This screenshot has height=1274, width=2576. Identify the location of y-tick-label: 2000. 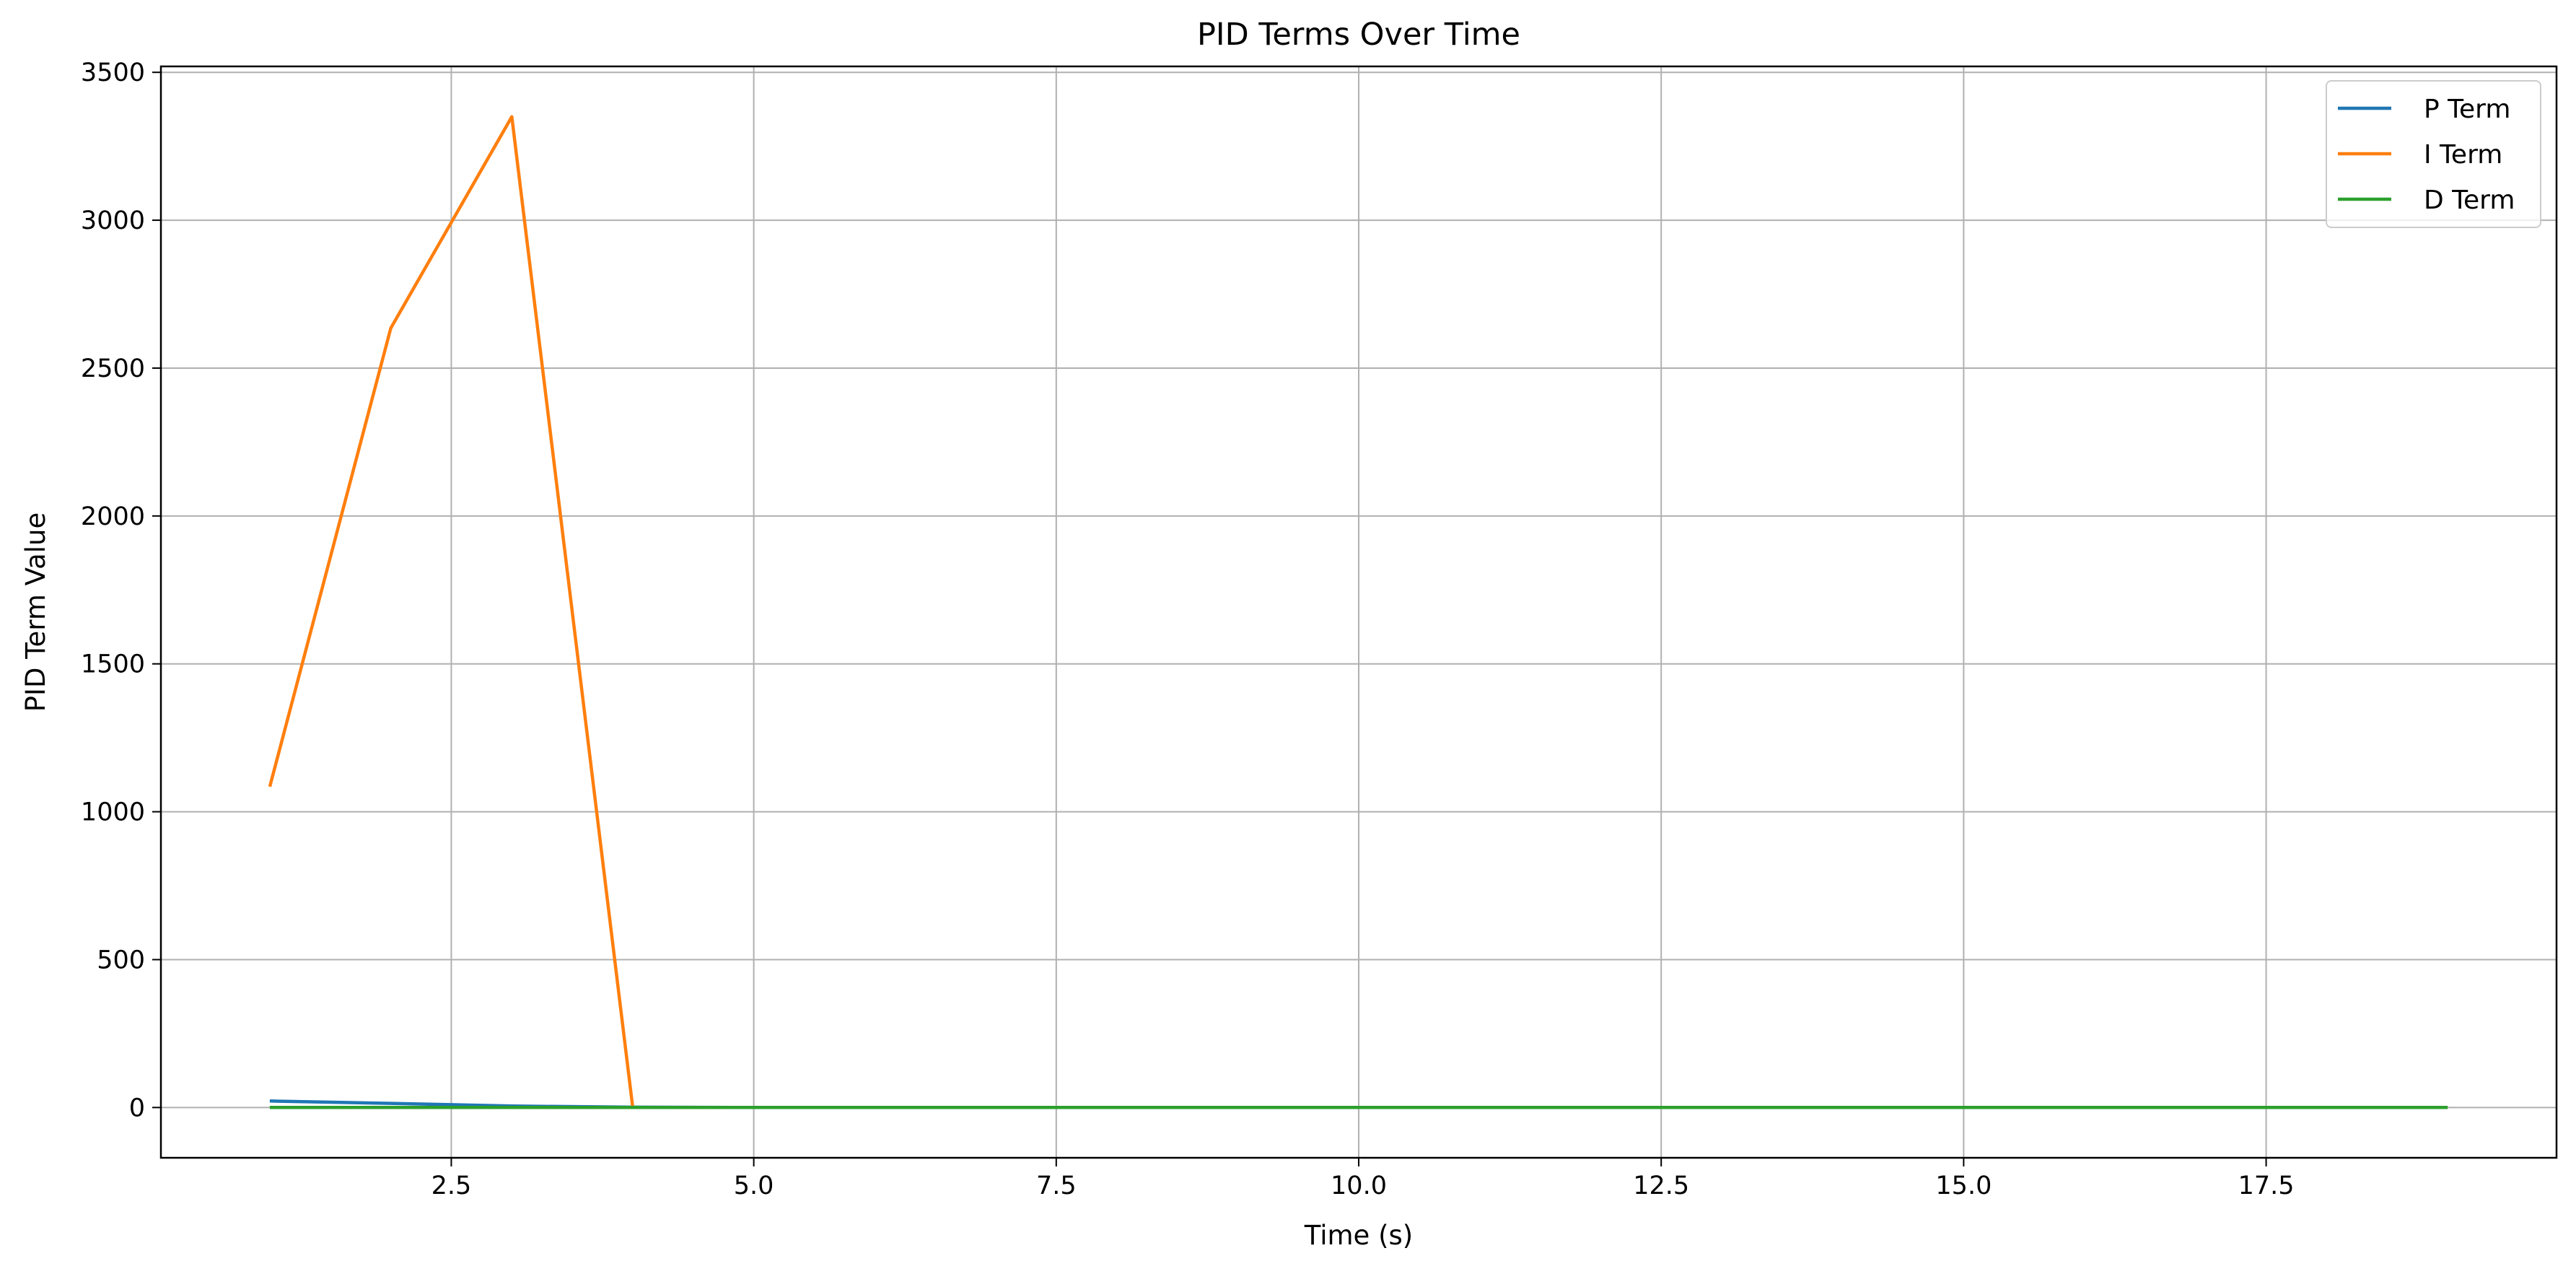
(113, 516).